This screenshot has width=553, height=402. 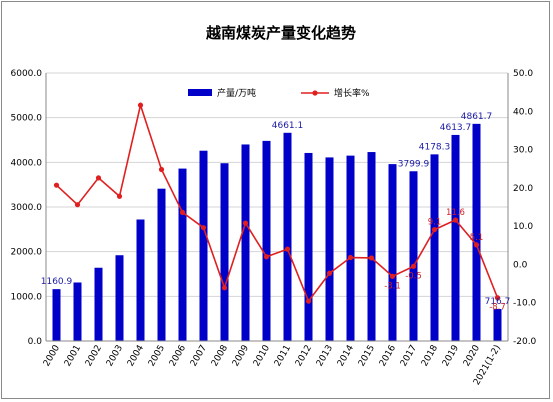 What do you see at coordinates (523, 227) in the screenshot?
I see `right-tick-label: 10.0` at bounding box center [523, 227].